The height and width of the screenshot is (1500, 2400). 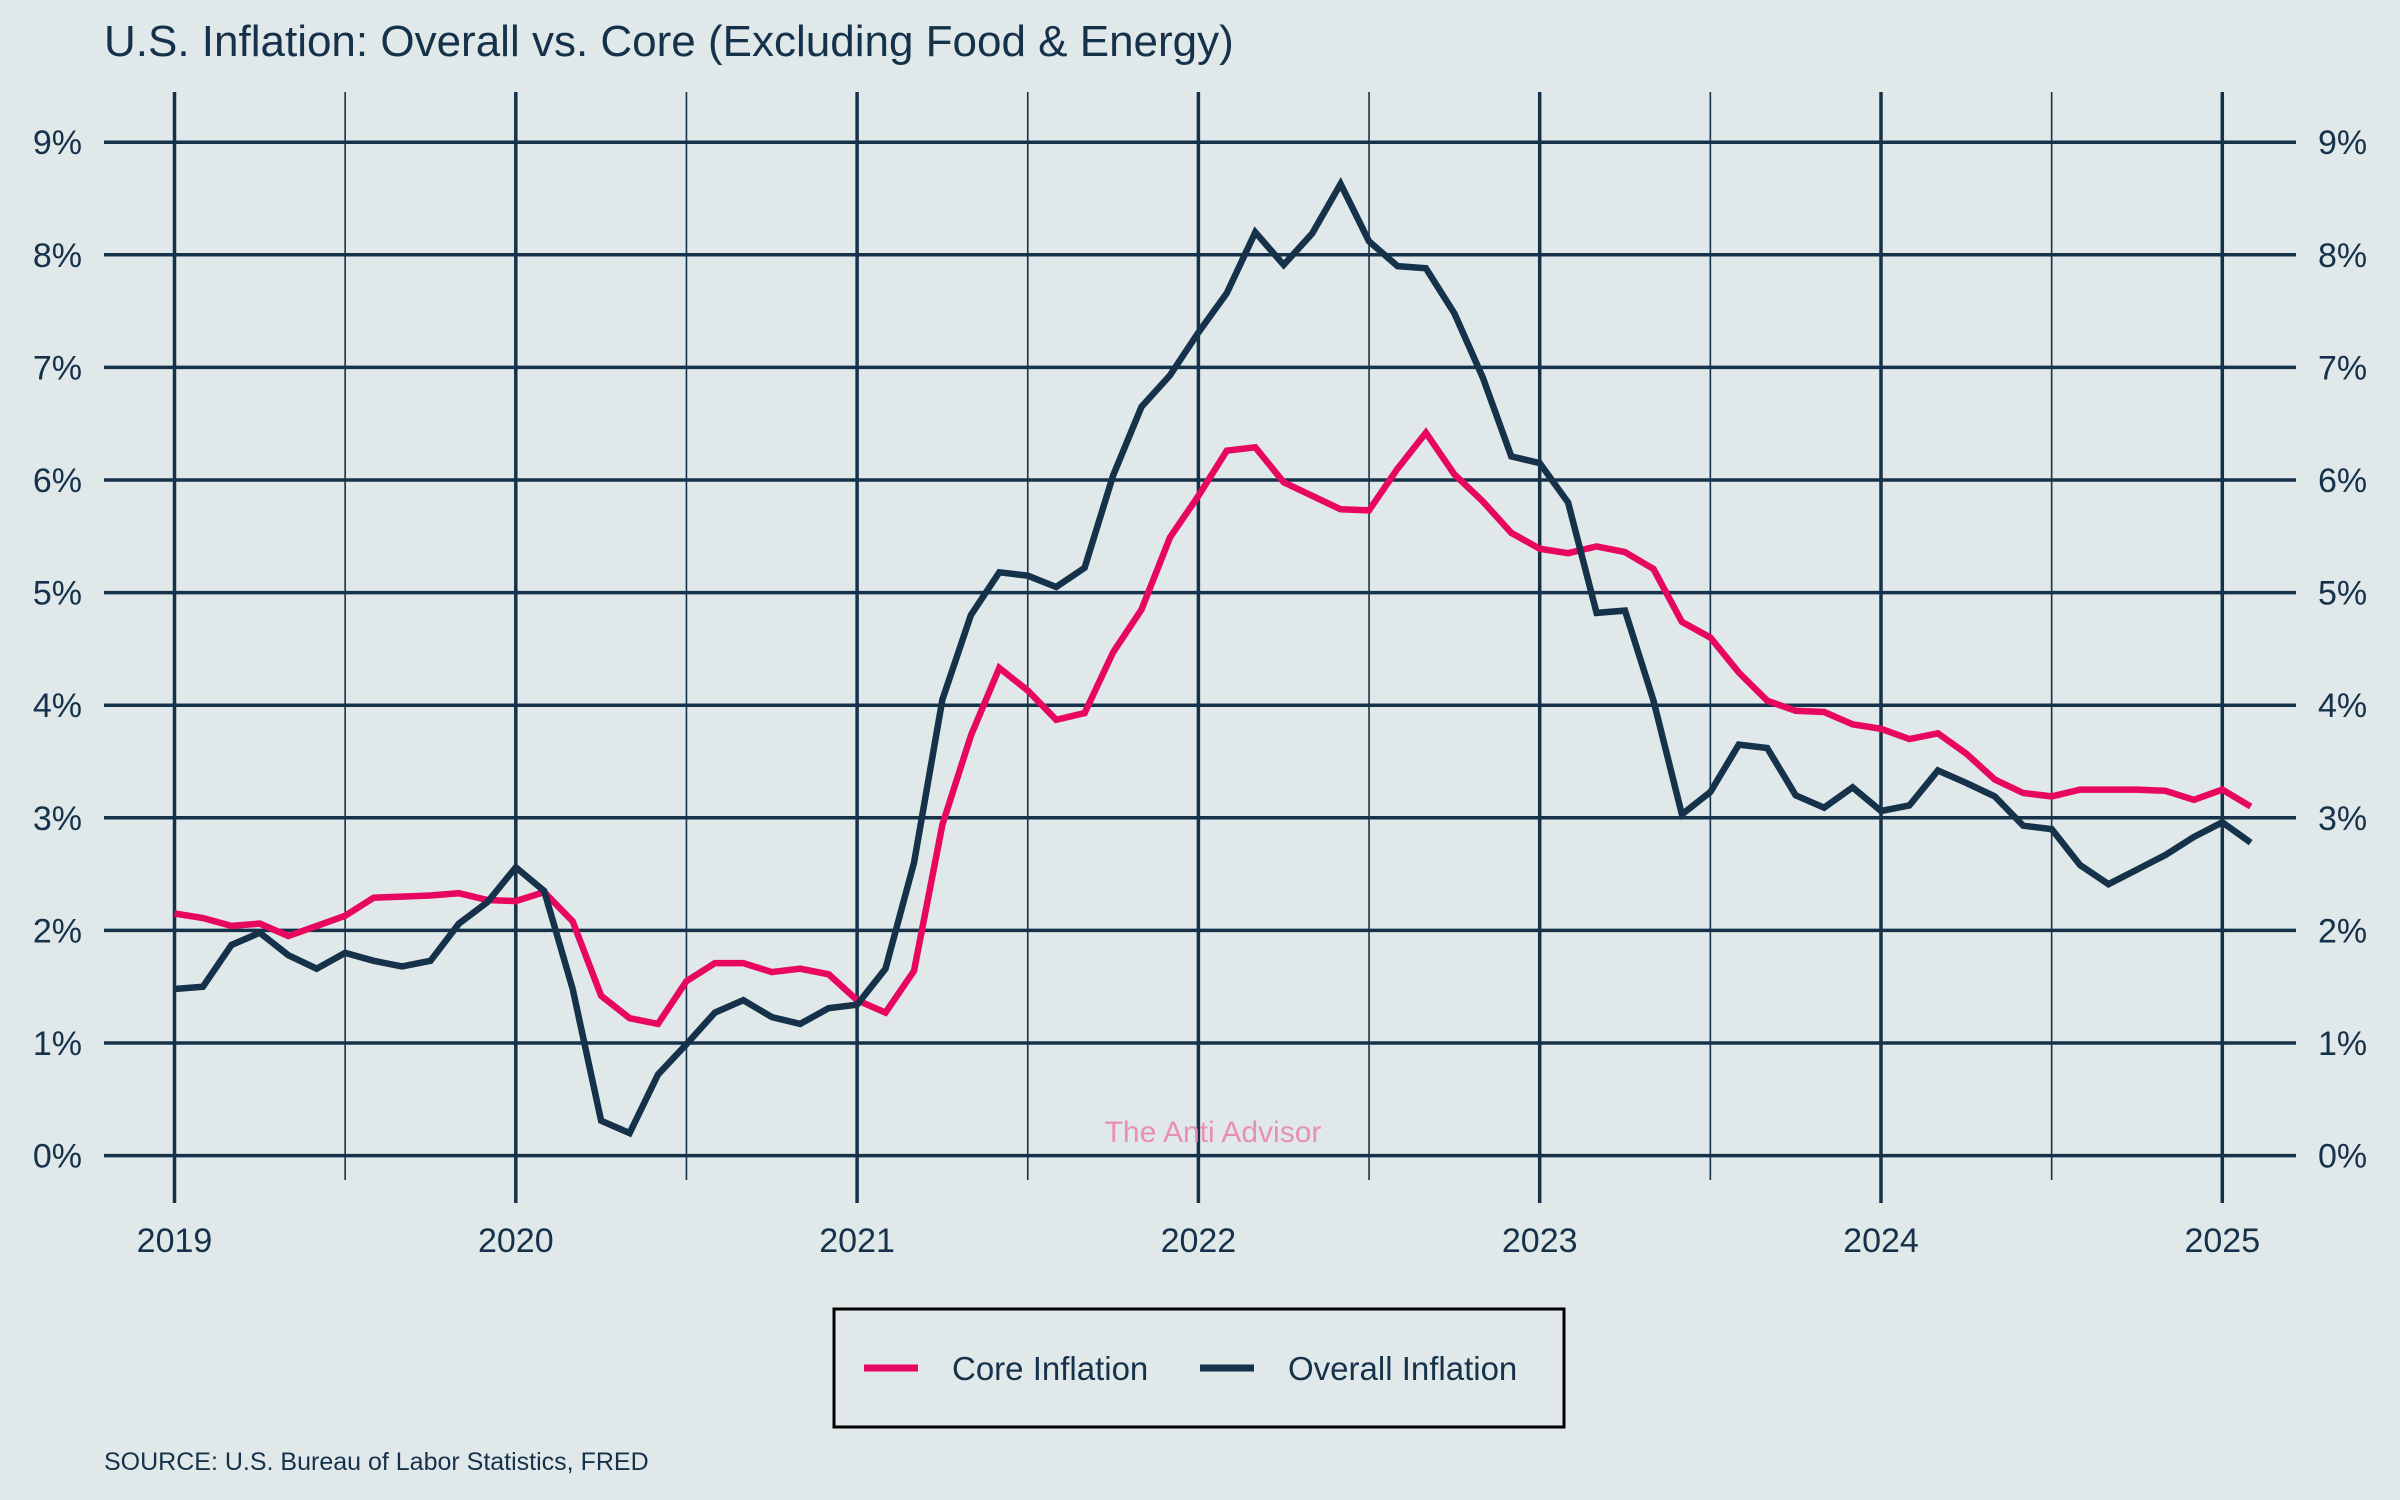 I want to click on watermark: The Anti Advisor, so click(x=1213, y=1132).